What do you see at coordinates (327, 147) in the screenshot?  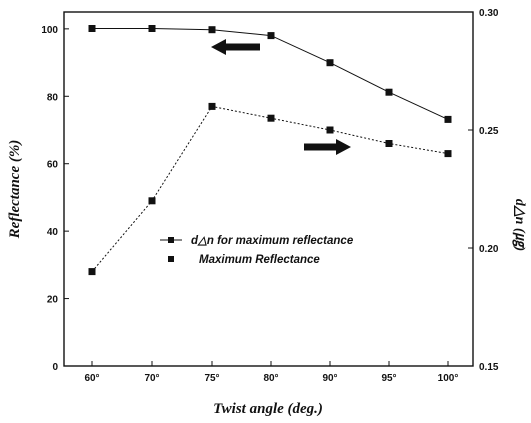 I see `right-arrow-icon` at bounding box center [327, 147].